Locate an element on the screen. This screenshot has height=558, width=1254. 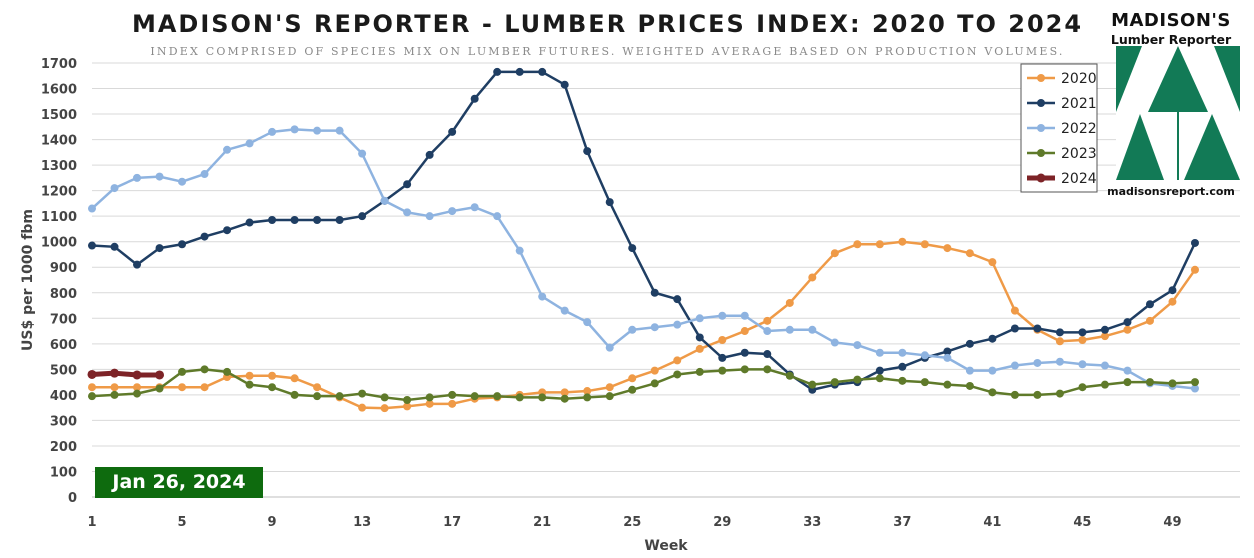
x-tick-label: 25 is located at coordinates (632, 522).